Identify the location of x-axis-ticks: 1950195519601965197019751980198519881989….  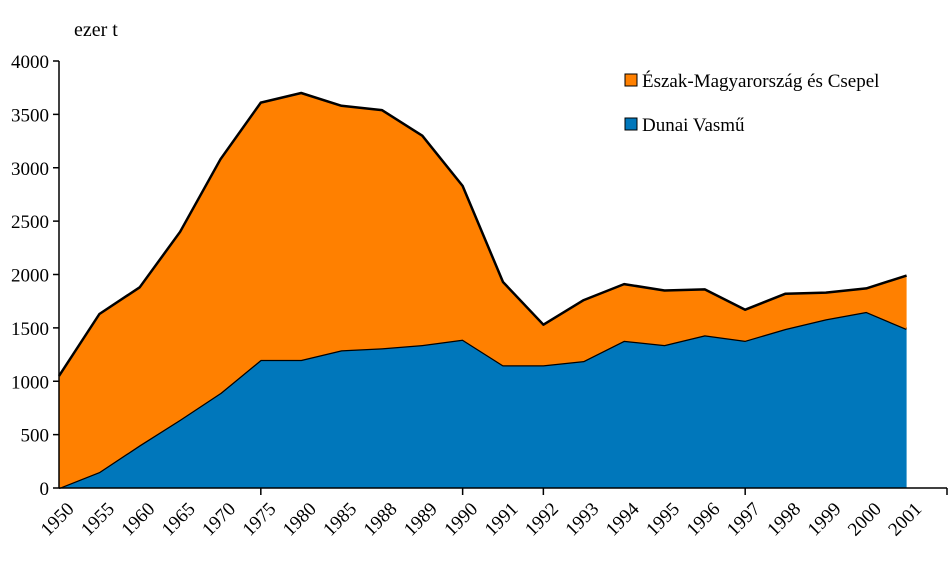
(492, 514).